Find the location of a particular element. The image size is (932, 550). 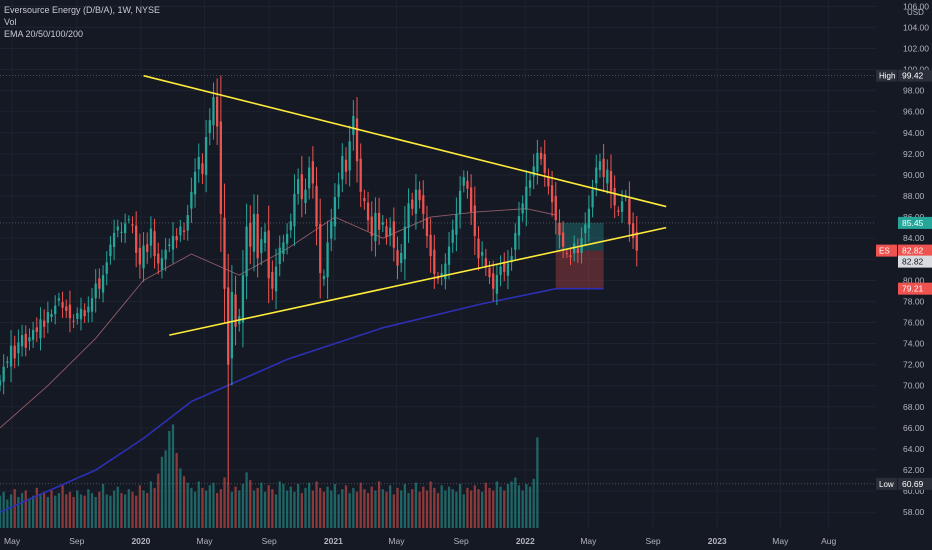

price-marker-label: High is located at coordinates (887, 76).